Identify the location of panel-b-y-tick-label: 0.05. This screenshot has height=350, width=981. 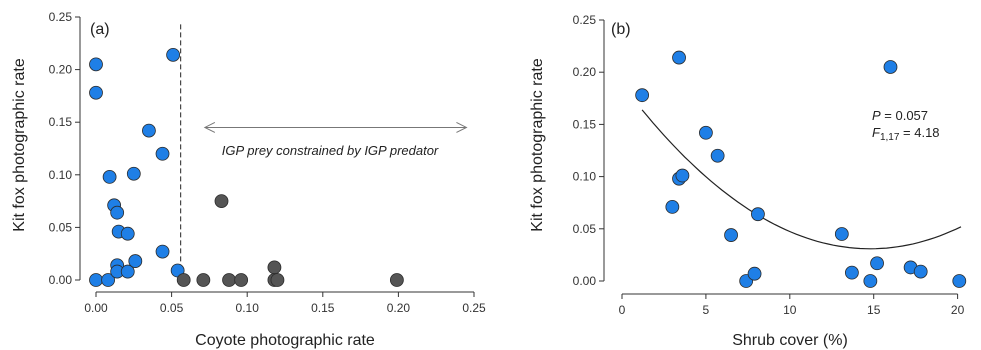
(585, 229).